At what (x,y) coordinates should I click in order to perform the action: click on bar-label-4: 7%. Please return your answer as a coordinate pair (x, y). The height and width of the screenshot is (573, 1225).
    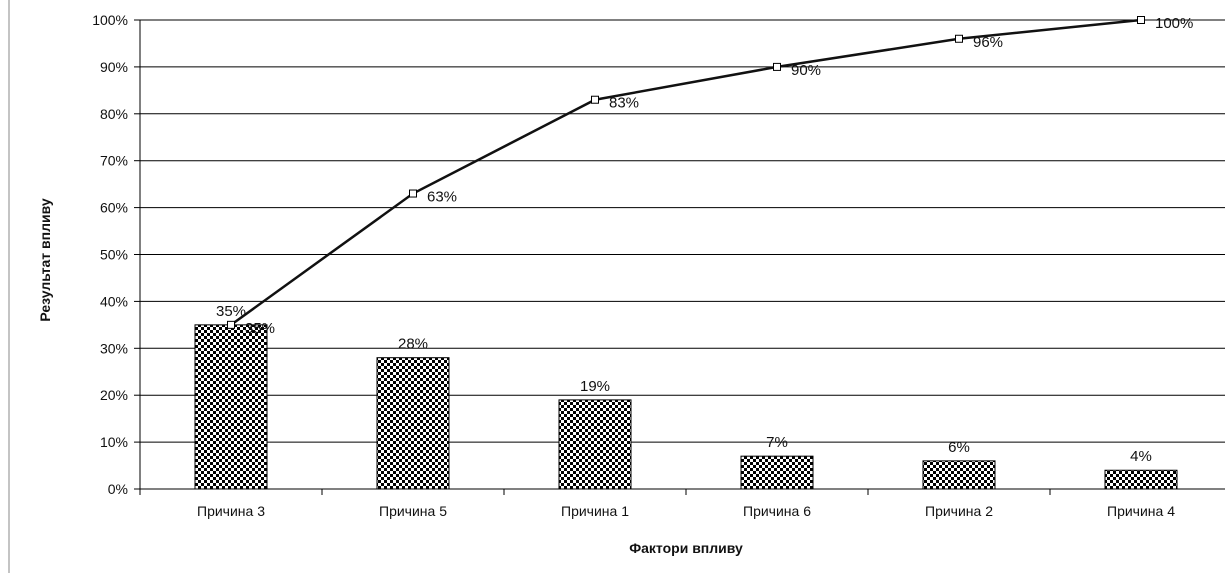
    Looking at the image, I should click on (777, 442).